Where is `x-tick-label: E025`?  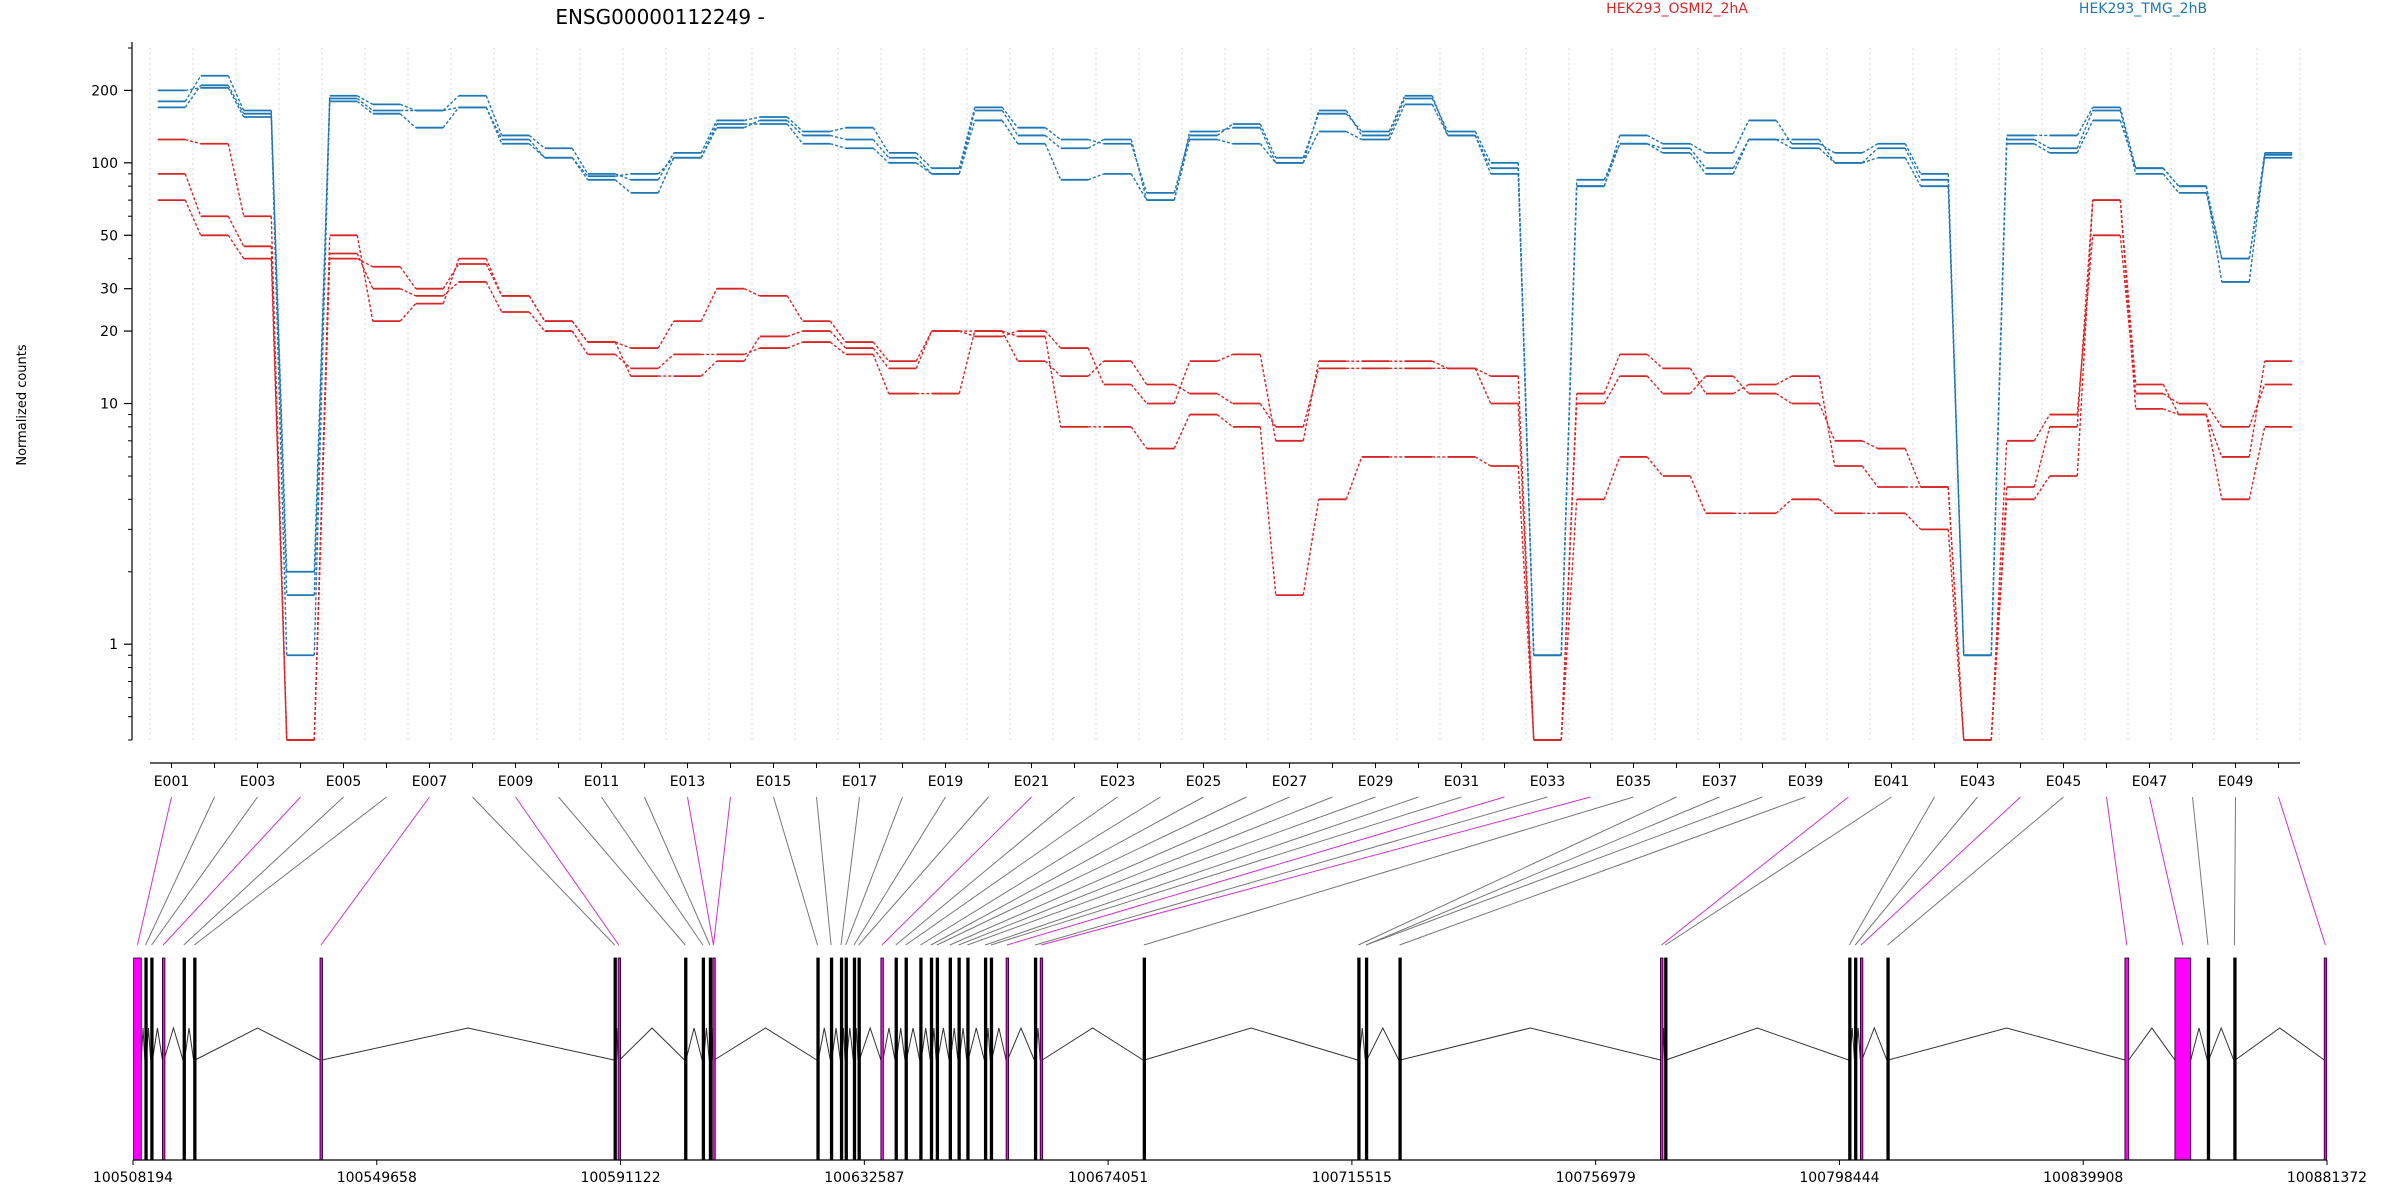
x-tick-label: E025 is located at coordinates (1204, 782).